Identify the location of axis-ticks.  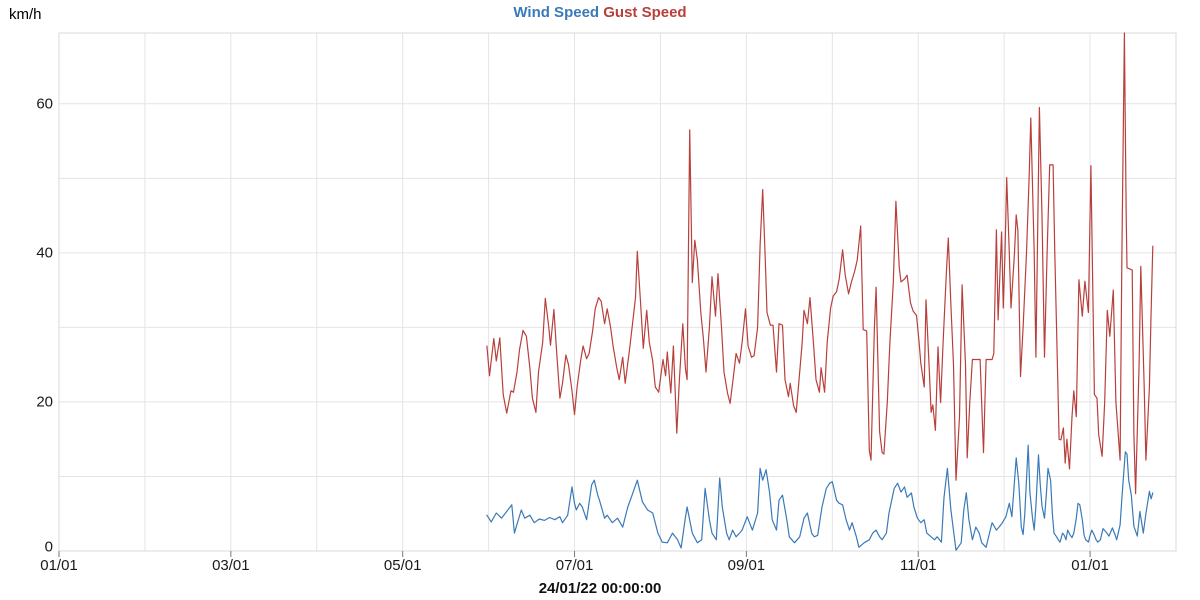
(574, 554).